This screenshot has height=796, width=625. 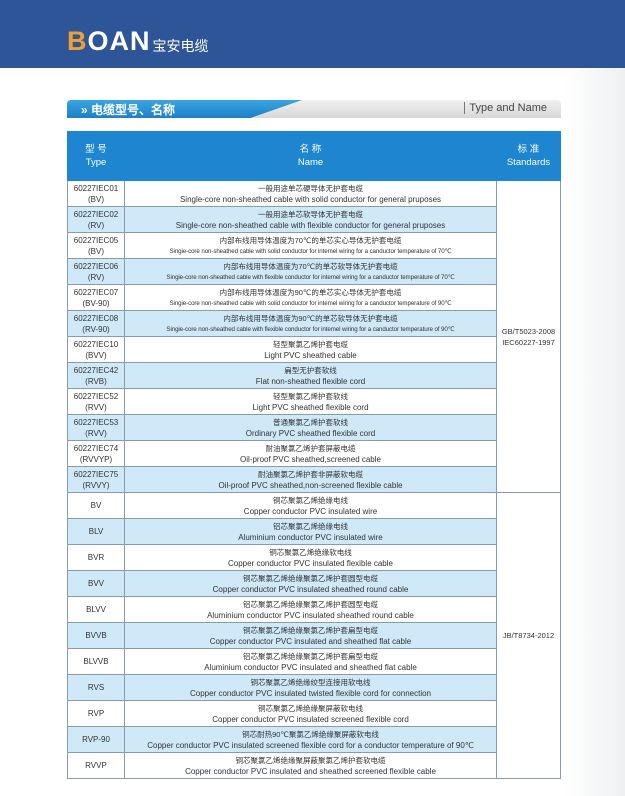 What do you see at coordinates (96, 188) in the screenshot?
I see `type-line: 60227IEC01` at bounding box center [96, 188].